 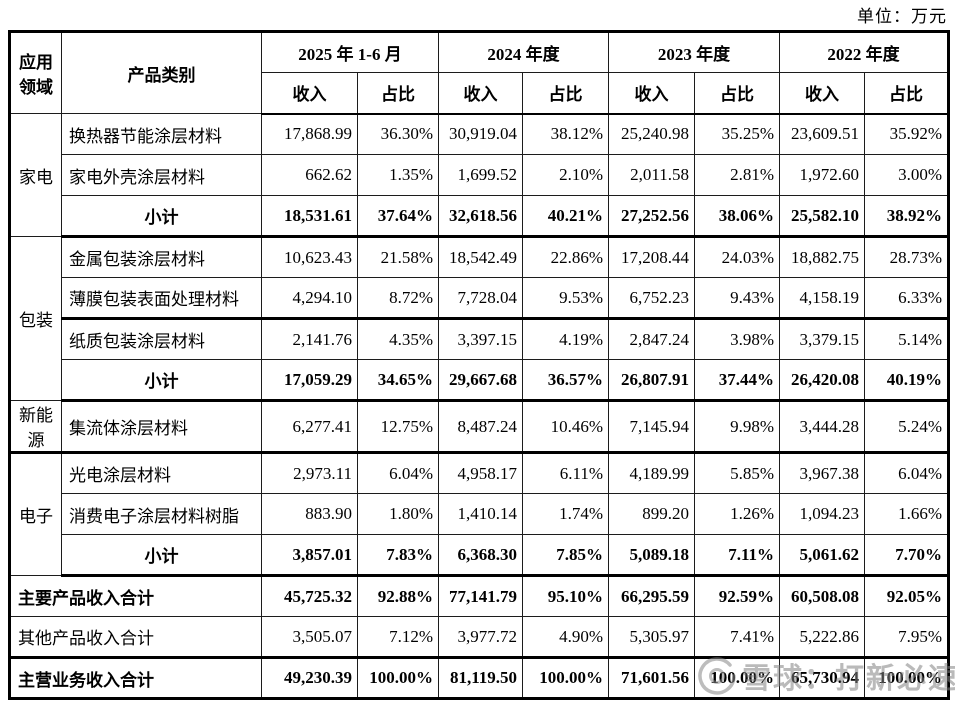 I want to click on revenue-cell: 1,410.14, so click(x=481, y=514).